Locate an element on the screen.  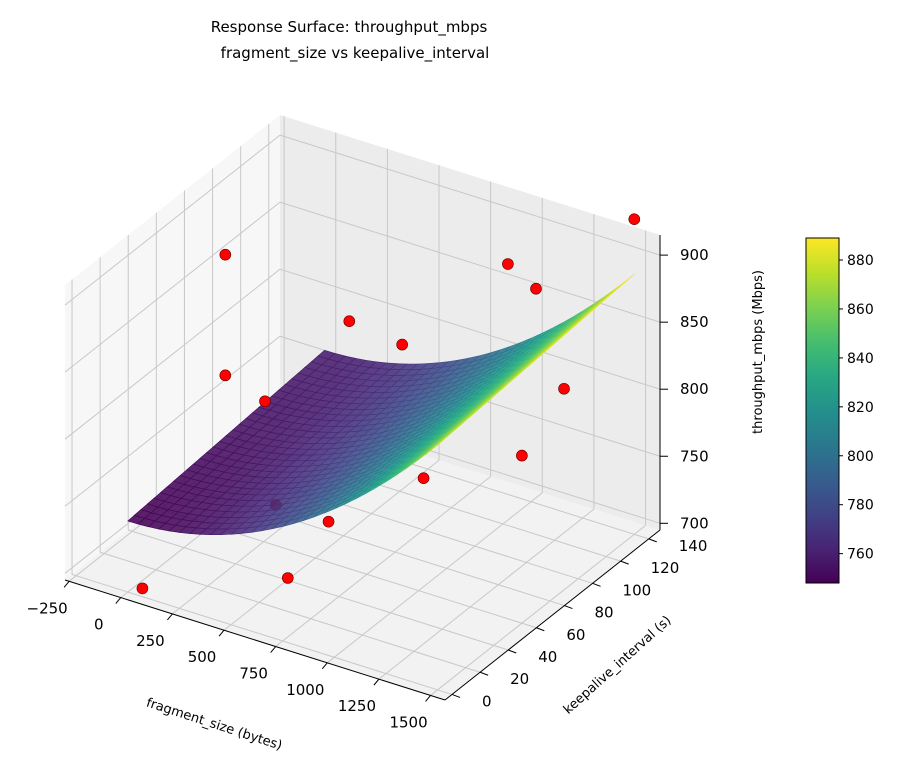
z-tick-label: 850 is located at coordinates (694, 322).